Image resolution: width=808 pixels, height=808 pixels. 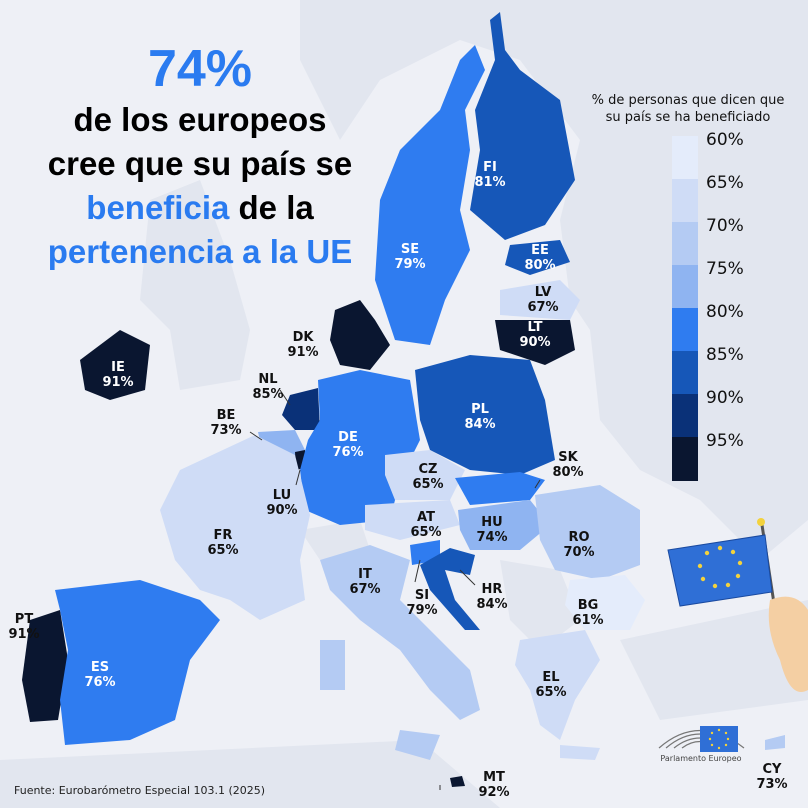 What do you see at coordinates (365, 589) in the screenshot?
I see `country-value: 67%` at bounding box center [365, 589].